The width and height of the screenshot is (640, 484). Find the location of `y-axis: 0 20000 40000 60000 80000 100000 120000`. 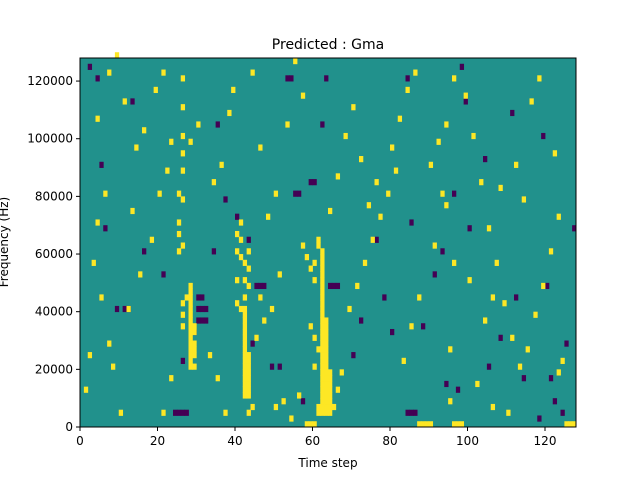

y-axis: 0 20000 40000 60000 80000 100000 120000 is located at coordinates (53, 254).